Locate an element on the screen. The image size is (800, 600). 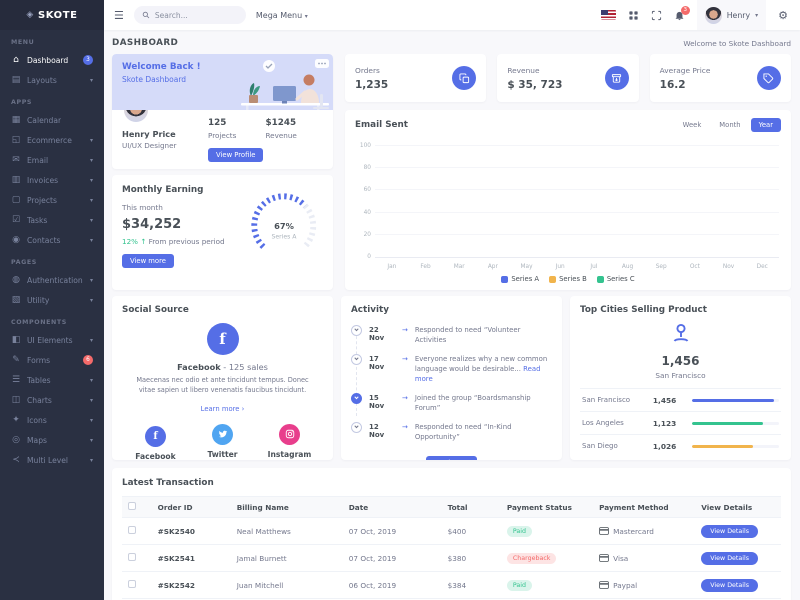
facebook-icon: f is located at coordinates (222, 339).